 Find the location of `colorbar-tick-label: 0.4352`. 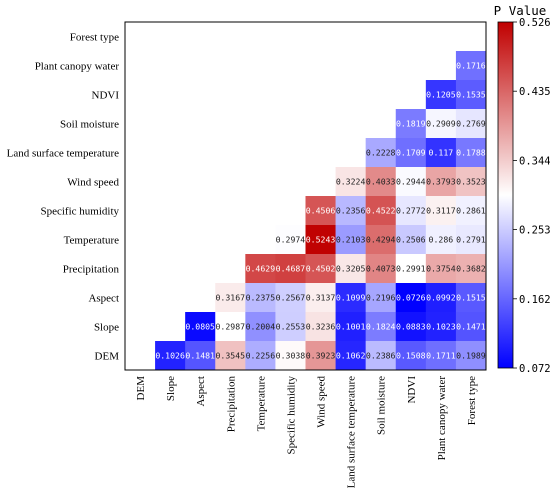

colorbar-tick-label: 0.4352 is located at coordinates (534, 92).